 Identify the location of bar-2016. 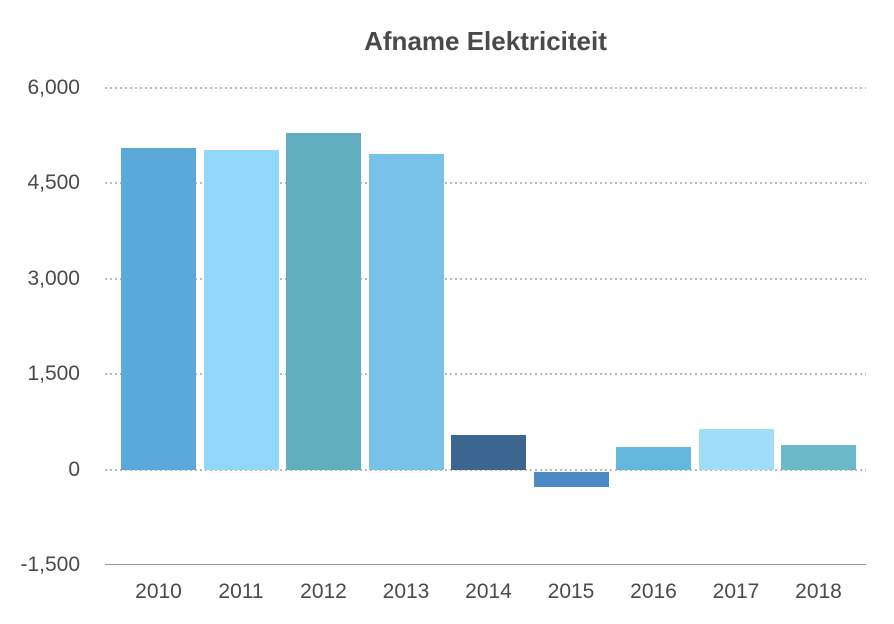
(653, 458).